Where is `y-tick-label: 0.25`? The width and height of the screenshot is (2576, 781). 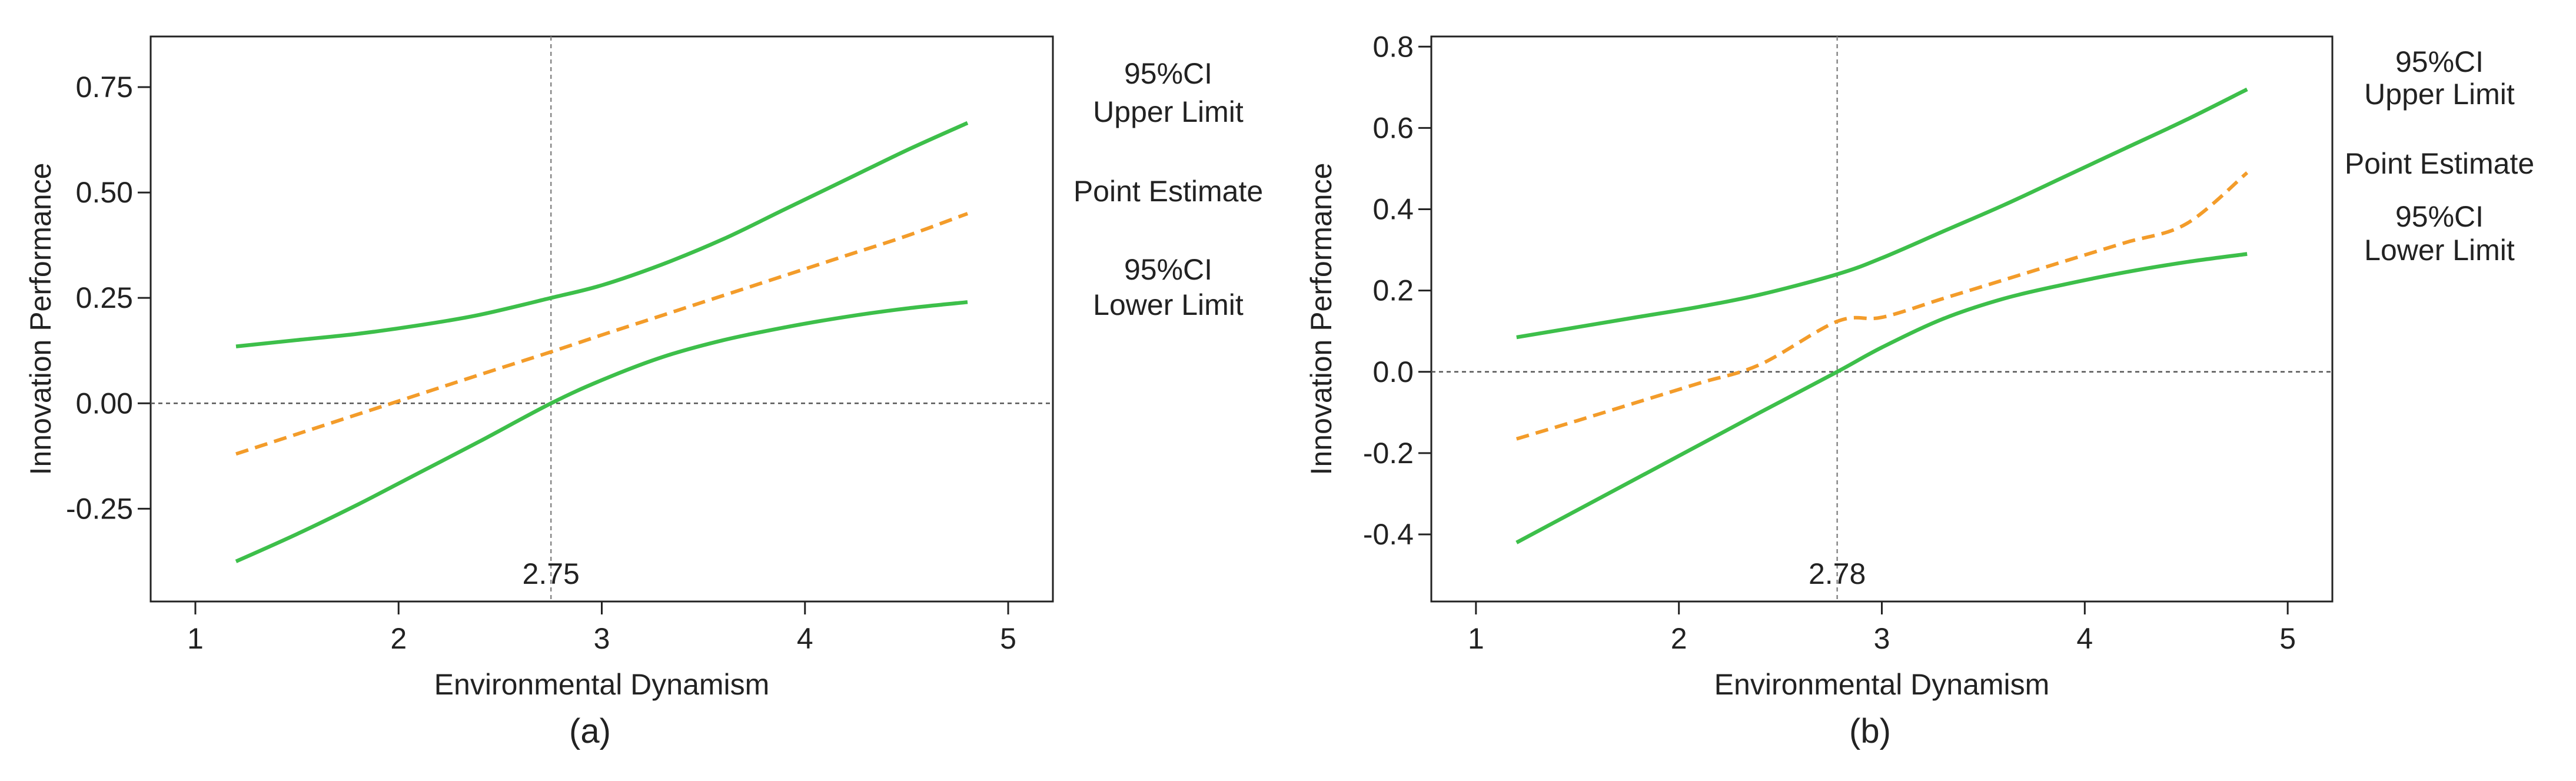
y-tick-label: 0.25 is located at coordinates (104, 297).